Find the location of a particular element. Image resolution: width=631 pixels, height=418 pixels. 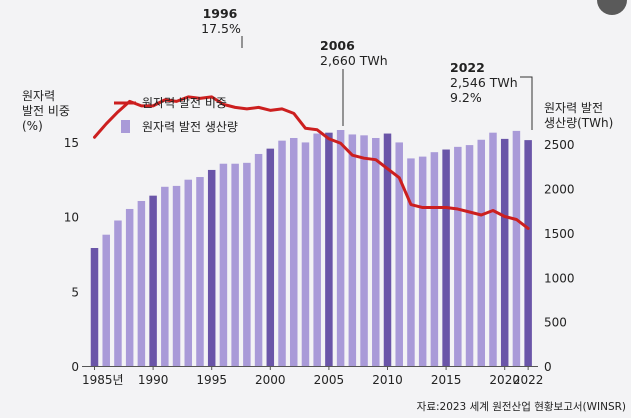

x-tick-label: 1985년 is located at coordinates (103, 380).